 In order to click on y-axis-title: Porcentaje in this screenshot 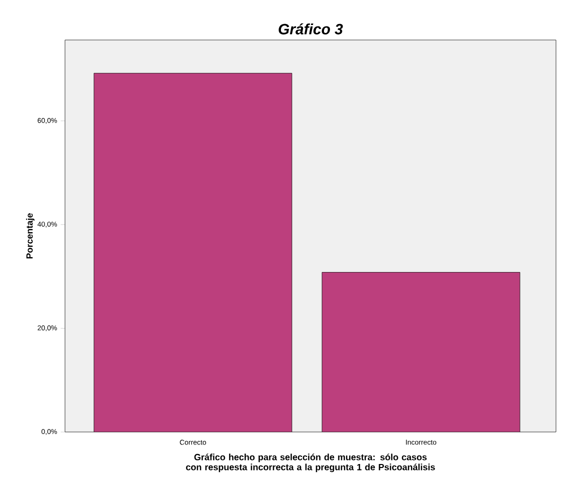, I will do `click(30, 235)`.